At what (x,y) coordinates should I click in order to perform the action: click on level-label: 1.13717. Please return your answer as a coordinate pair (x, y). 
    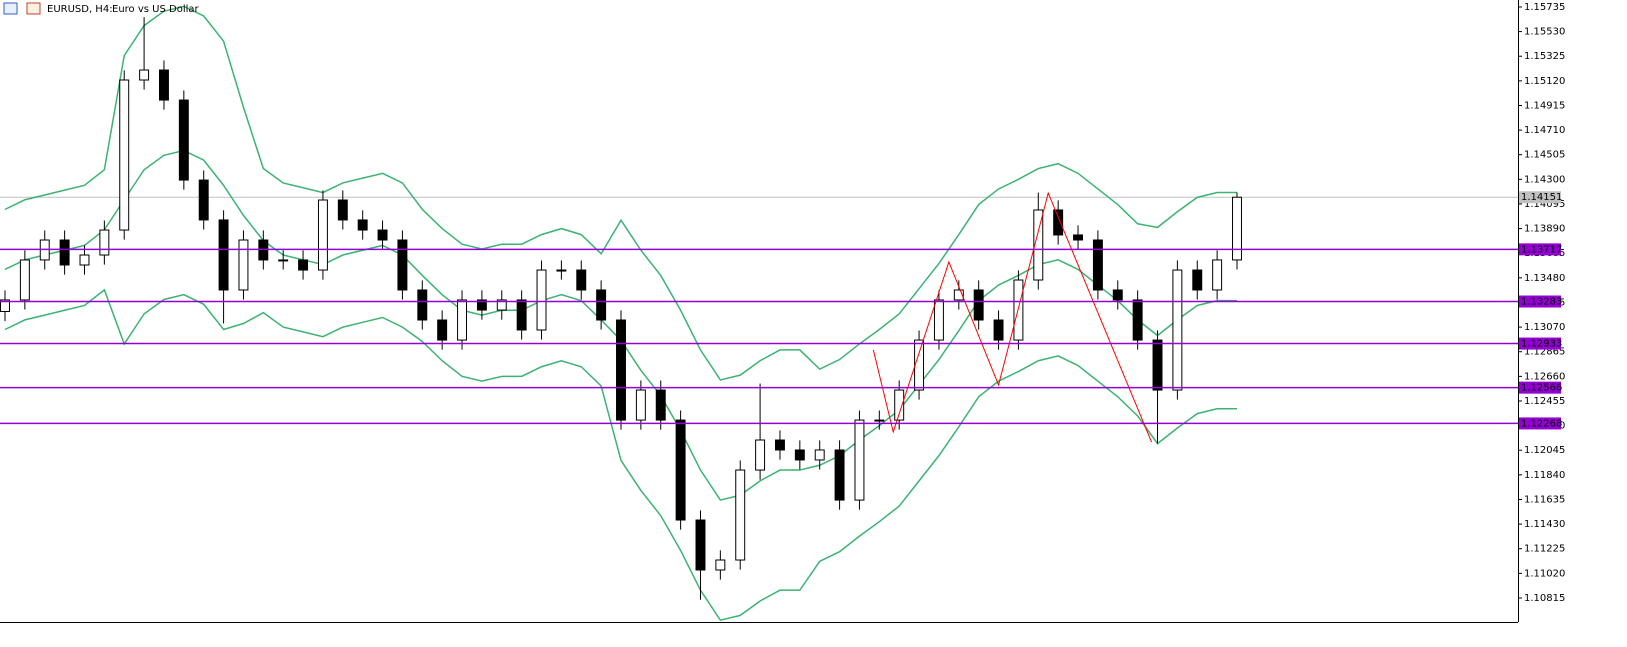
    Looking at the image, I should click on (1541, 249).